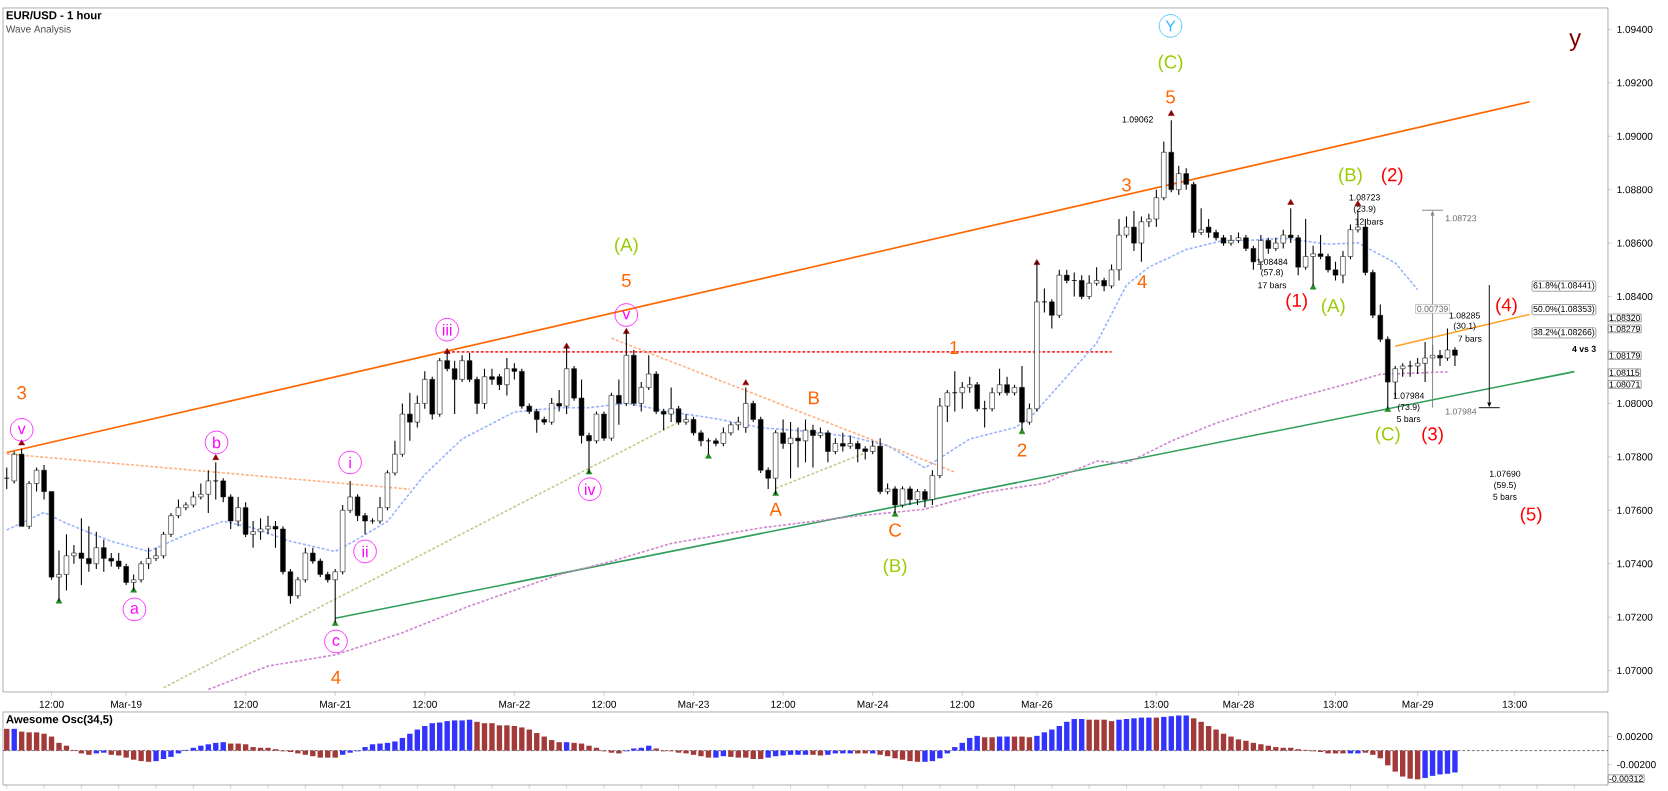  I want to click on annotation: v, so click(21, 430).